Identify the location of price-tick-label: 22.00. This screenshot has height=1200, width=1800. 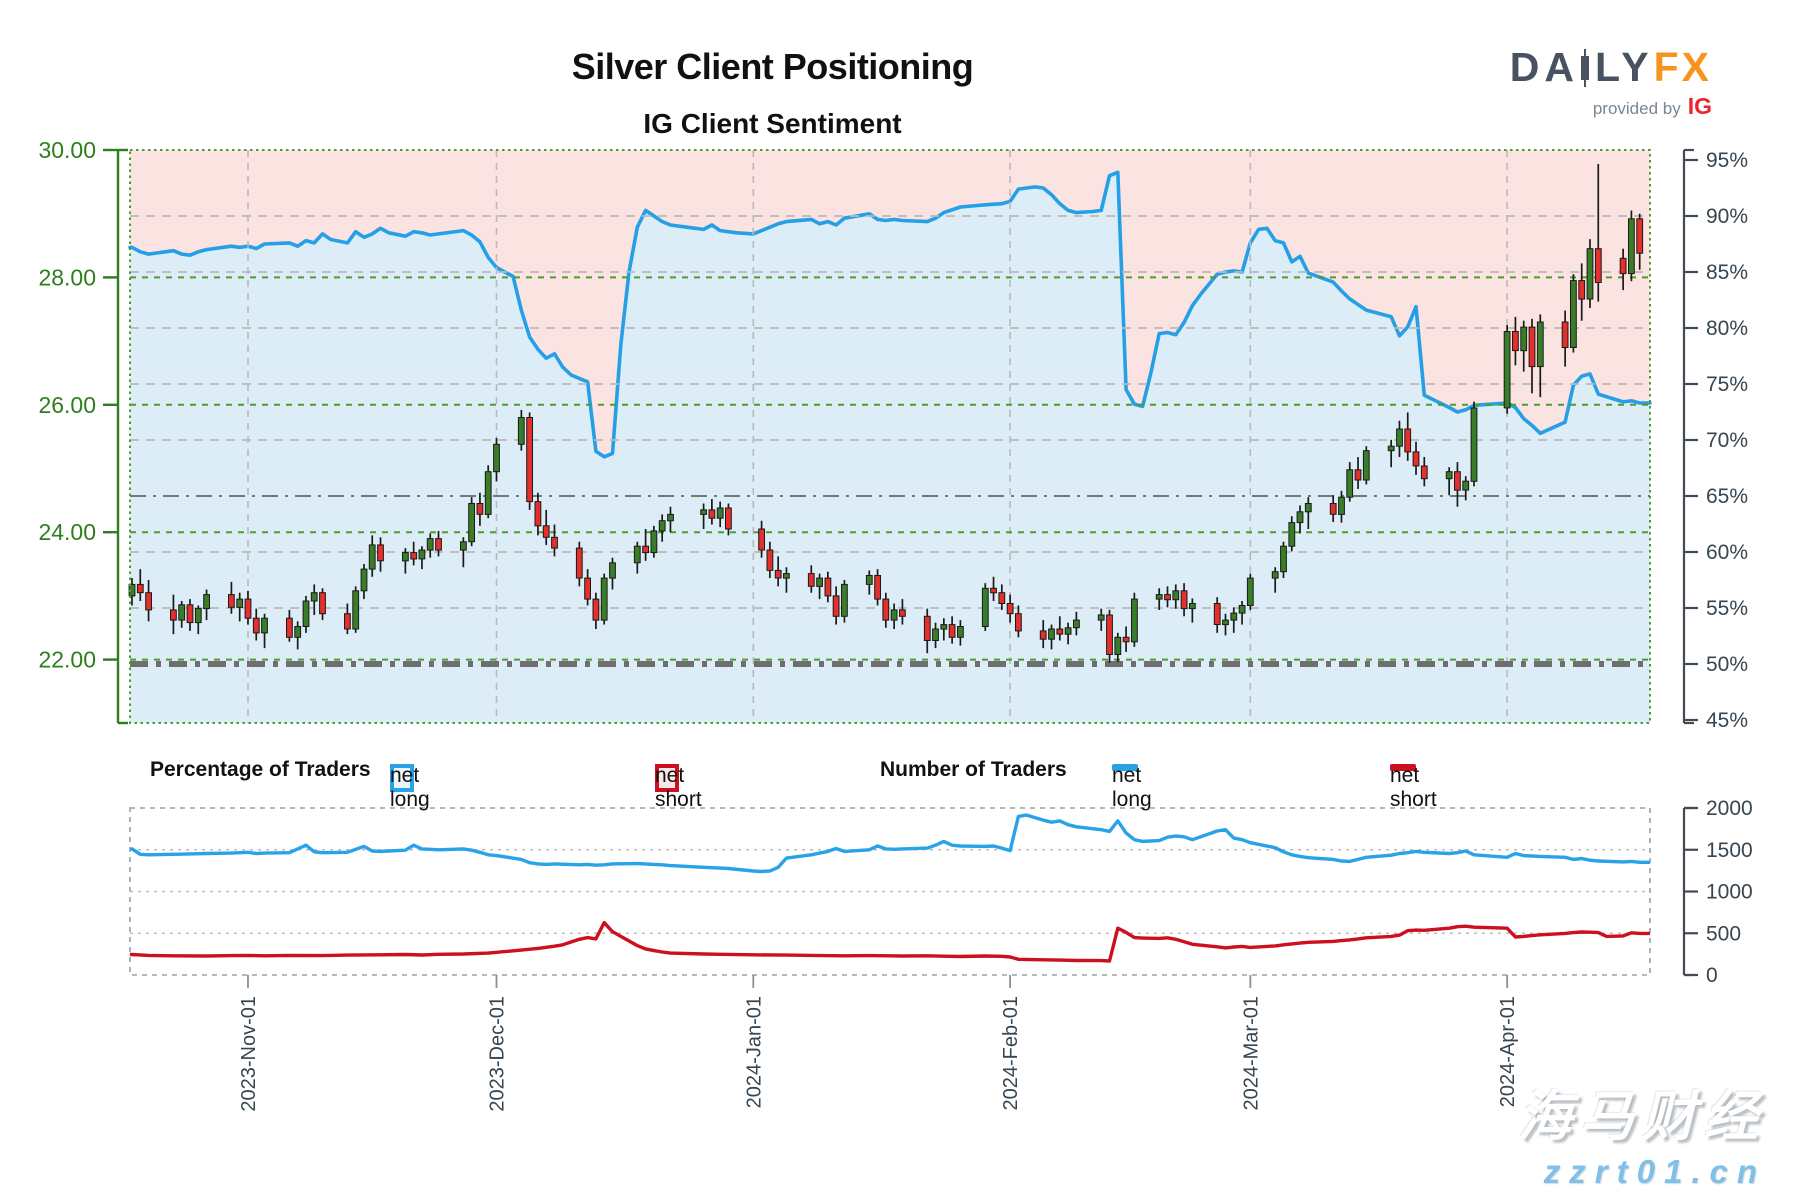
(67, 660).